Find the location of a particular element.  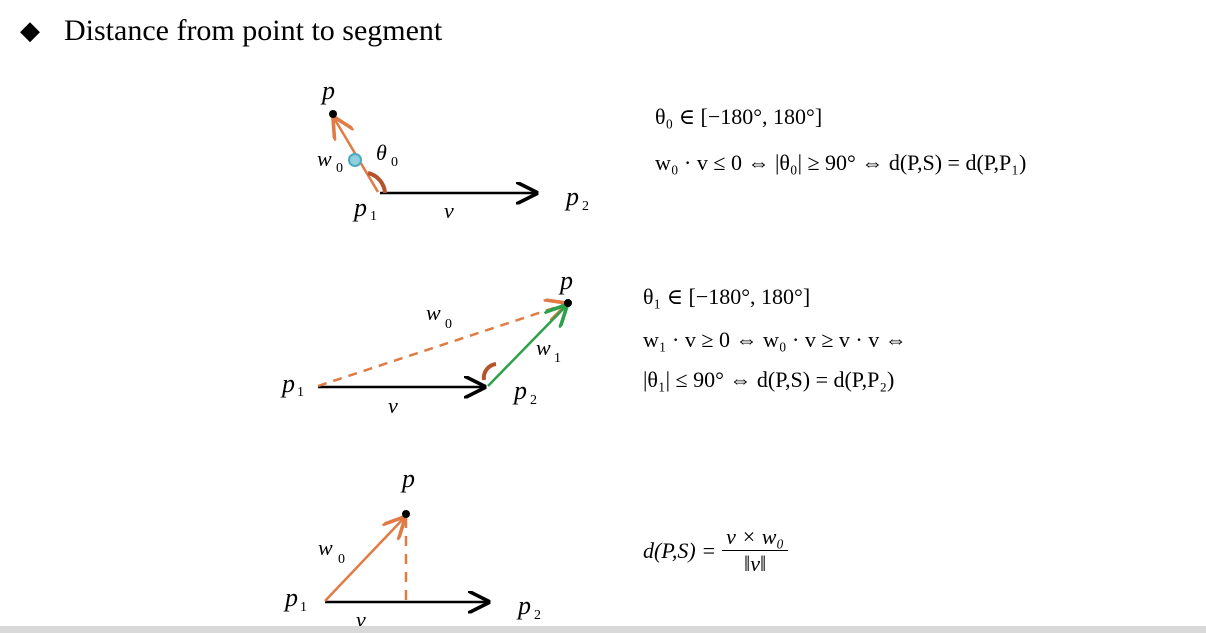

angle-marker is located at coordinates (355, 160).